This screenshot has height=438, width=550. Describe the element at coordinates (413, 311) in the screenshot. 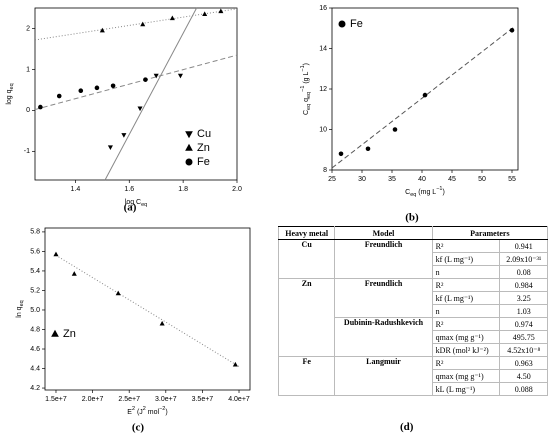

I see `table-row: n 1.03` at that location.